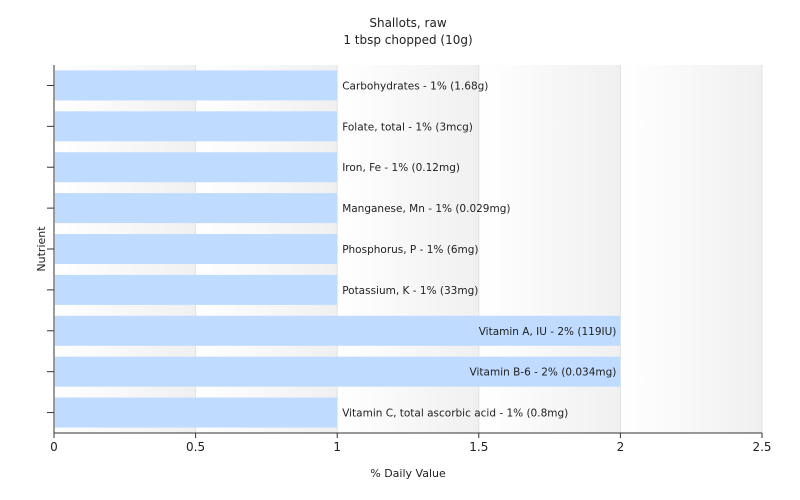 The image size is (800, 500). I want to click on bar-label: Phosphorus, P - 1% (6mg), so click(410, 250).